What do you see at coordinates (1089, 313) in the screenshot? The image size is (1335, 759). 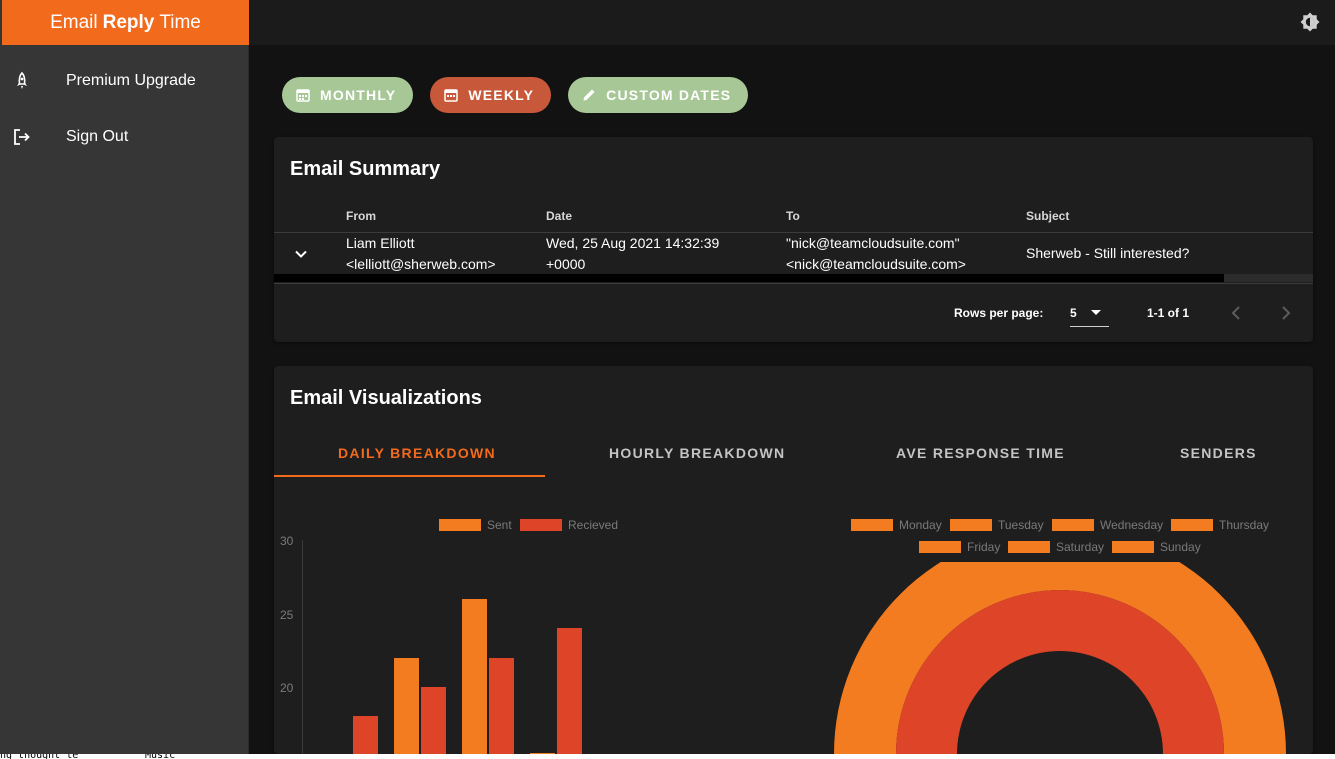 I see `rows-per-page-select: 5` at bounding box center [1089, 313].